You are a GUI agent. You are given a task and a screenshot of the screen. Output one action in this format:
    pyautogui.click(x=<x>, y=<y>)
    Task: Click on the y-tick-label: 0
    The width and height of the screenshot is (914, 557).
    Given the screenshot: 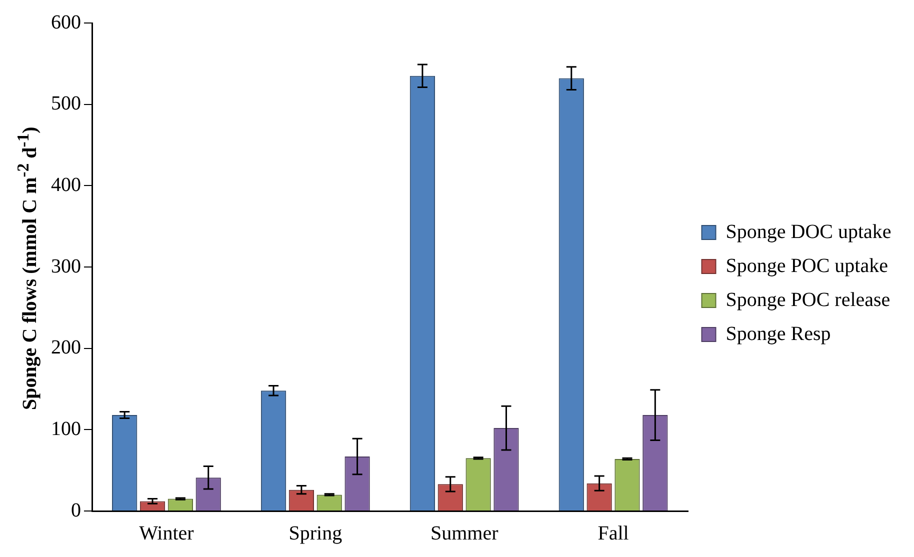 What is the action you would take?
    pyautogui.click(x=76, y=510)
    